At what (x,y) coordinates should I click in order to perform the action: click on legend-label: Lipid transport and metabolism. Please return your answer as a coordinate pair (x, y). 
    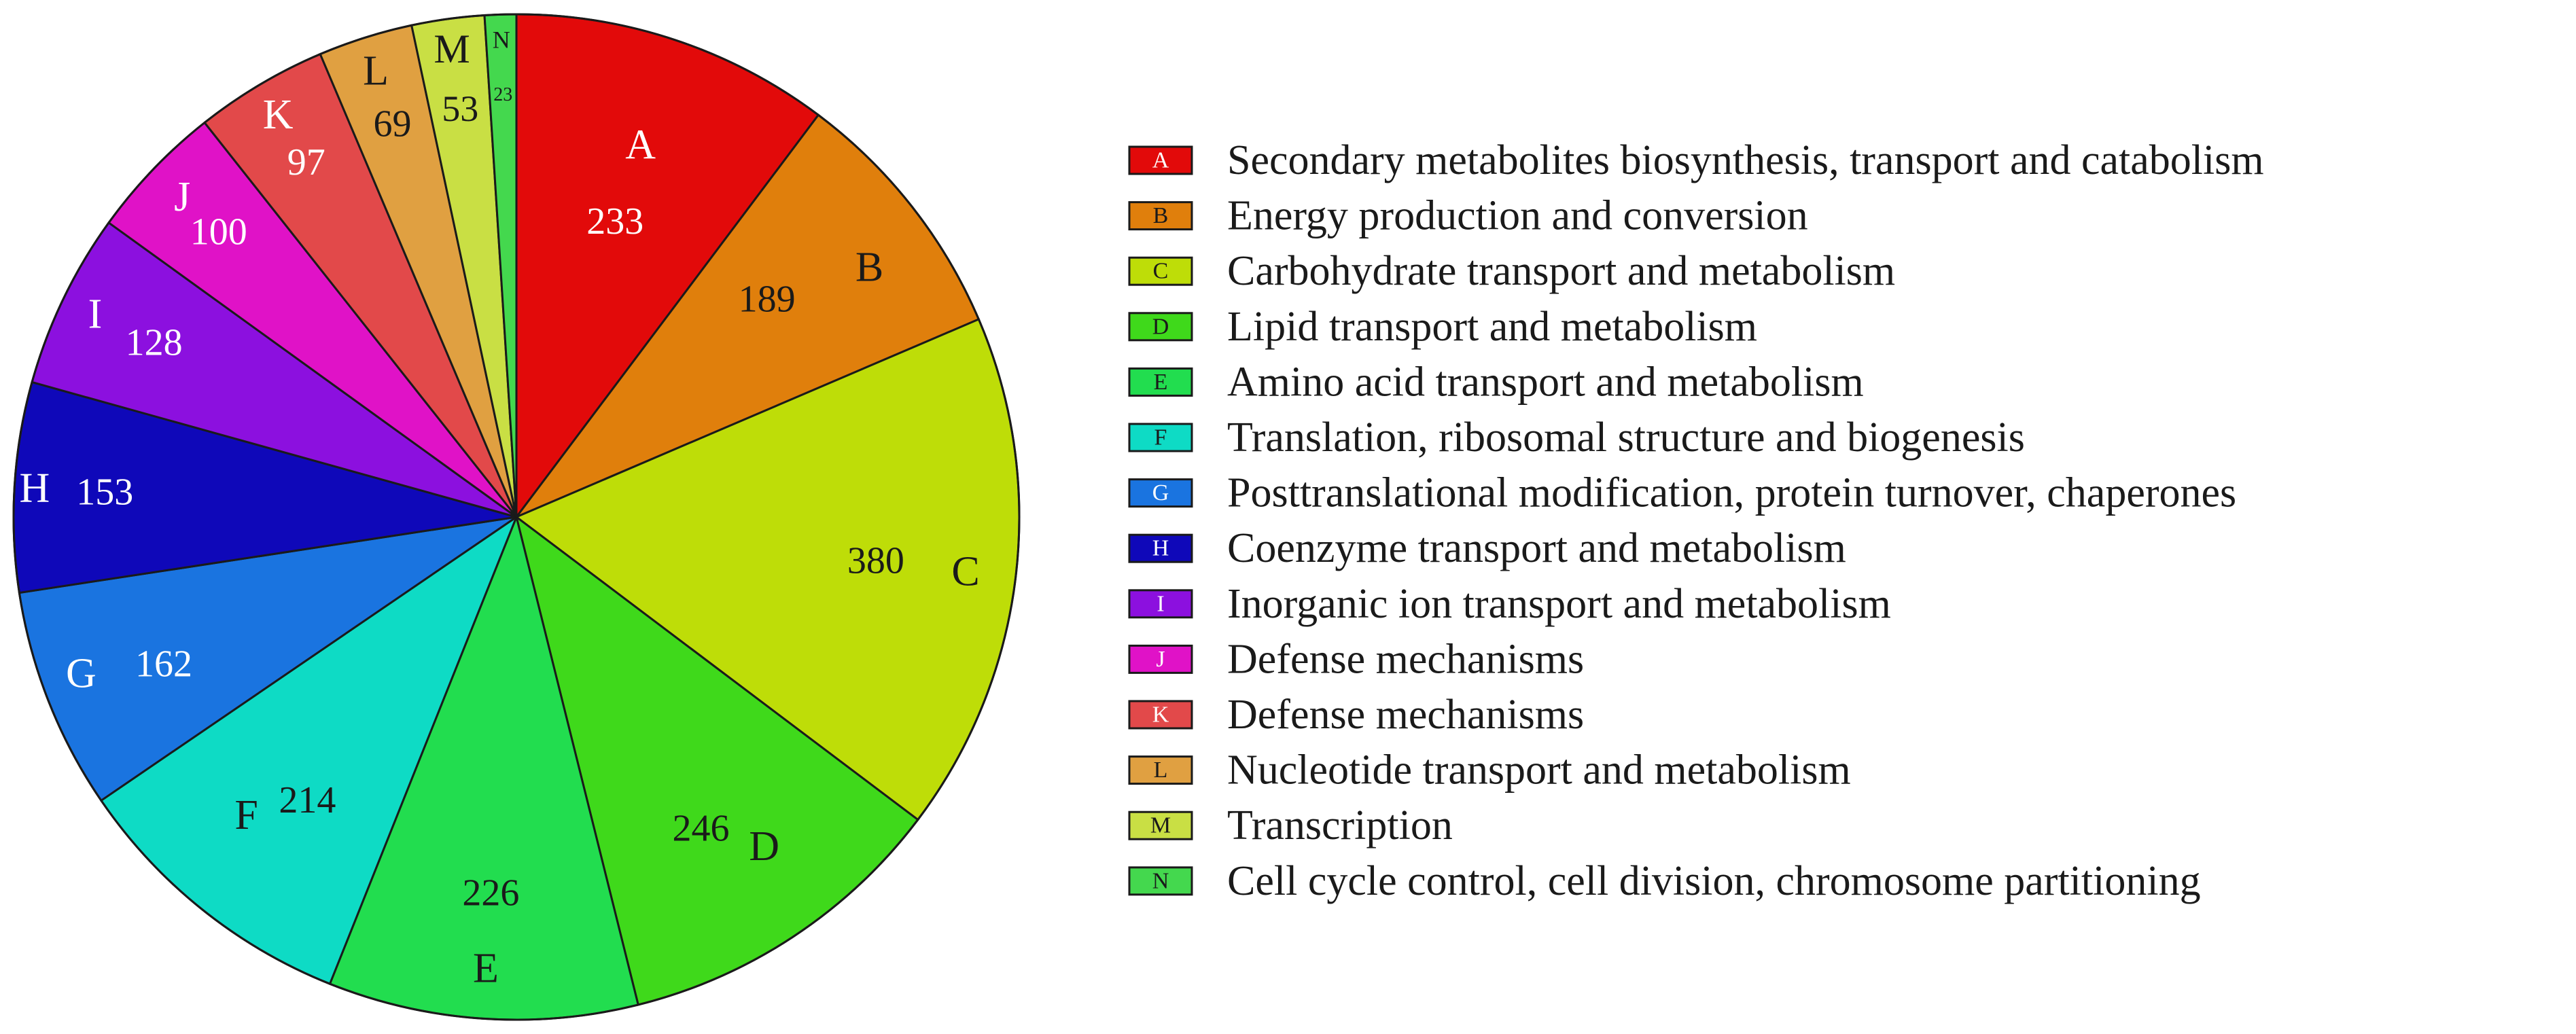
    Looking at the image, I should click on (1492, 327).